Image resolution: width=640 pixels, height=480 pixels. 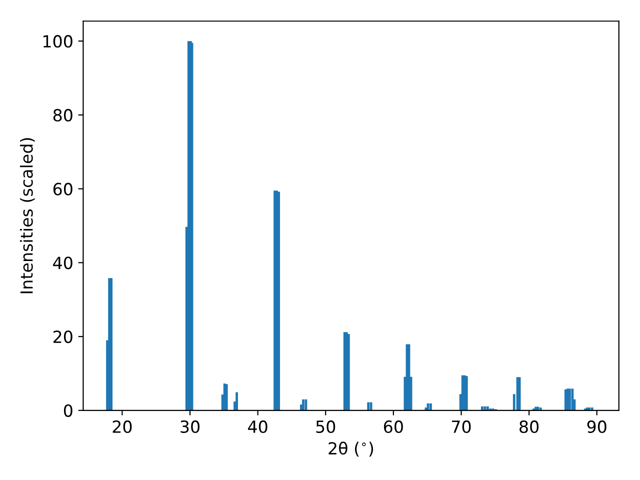 I want to click on x-tick-label: 90, so click(x=596, y=427).